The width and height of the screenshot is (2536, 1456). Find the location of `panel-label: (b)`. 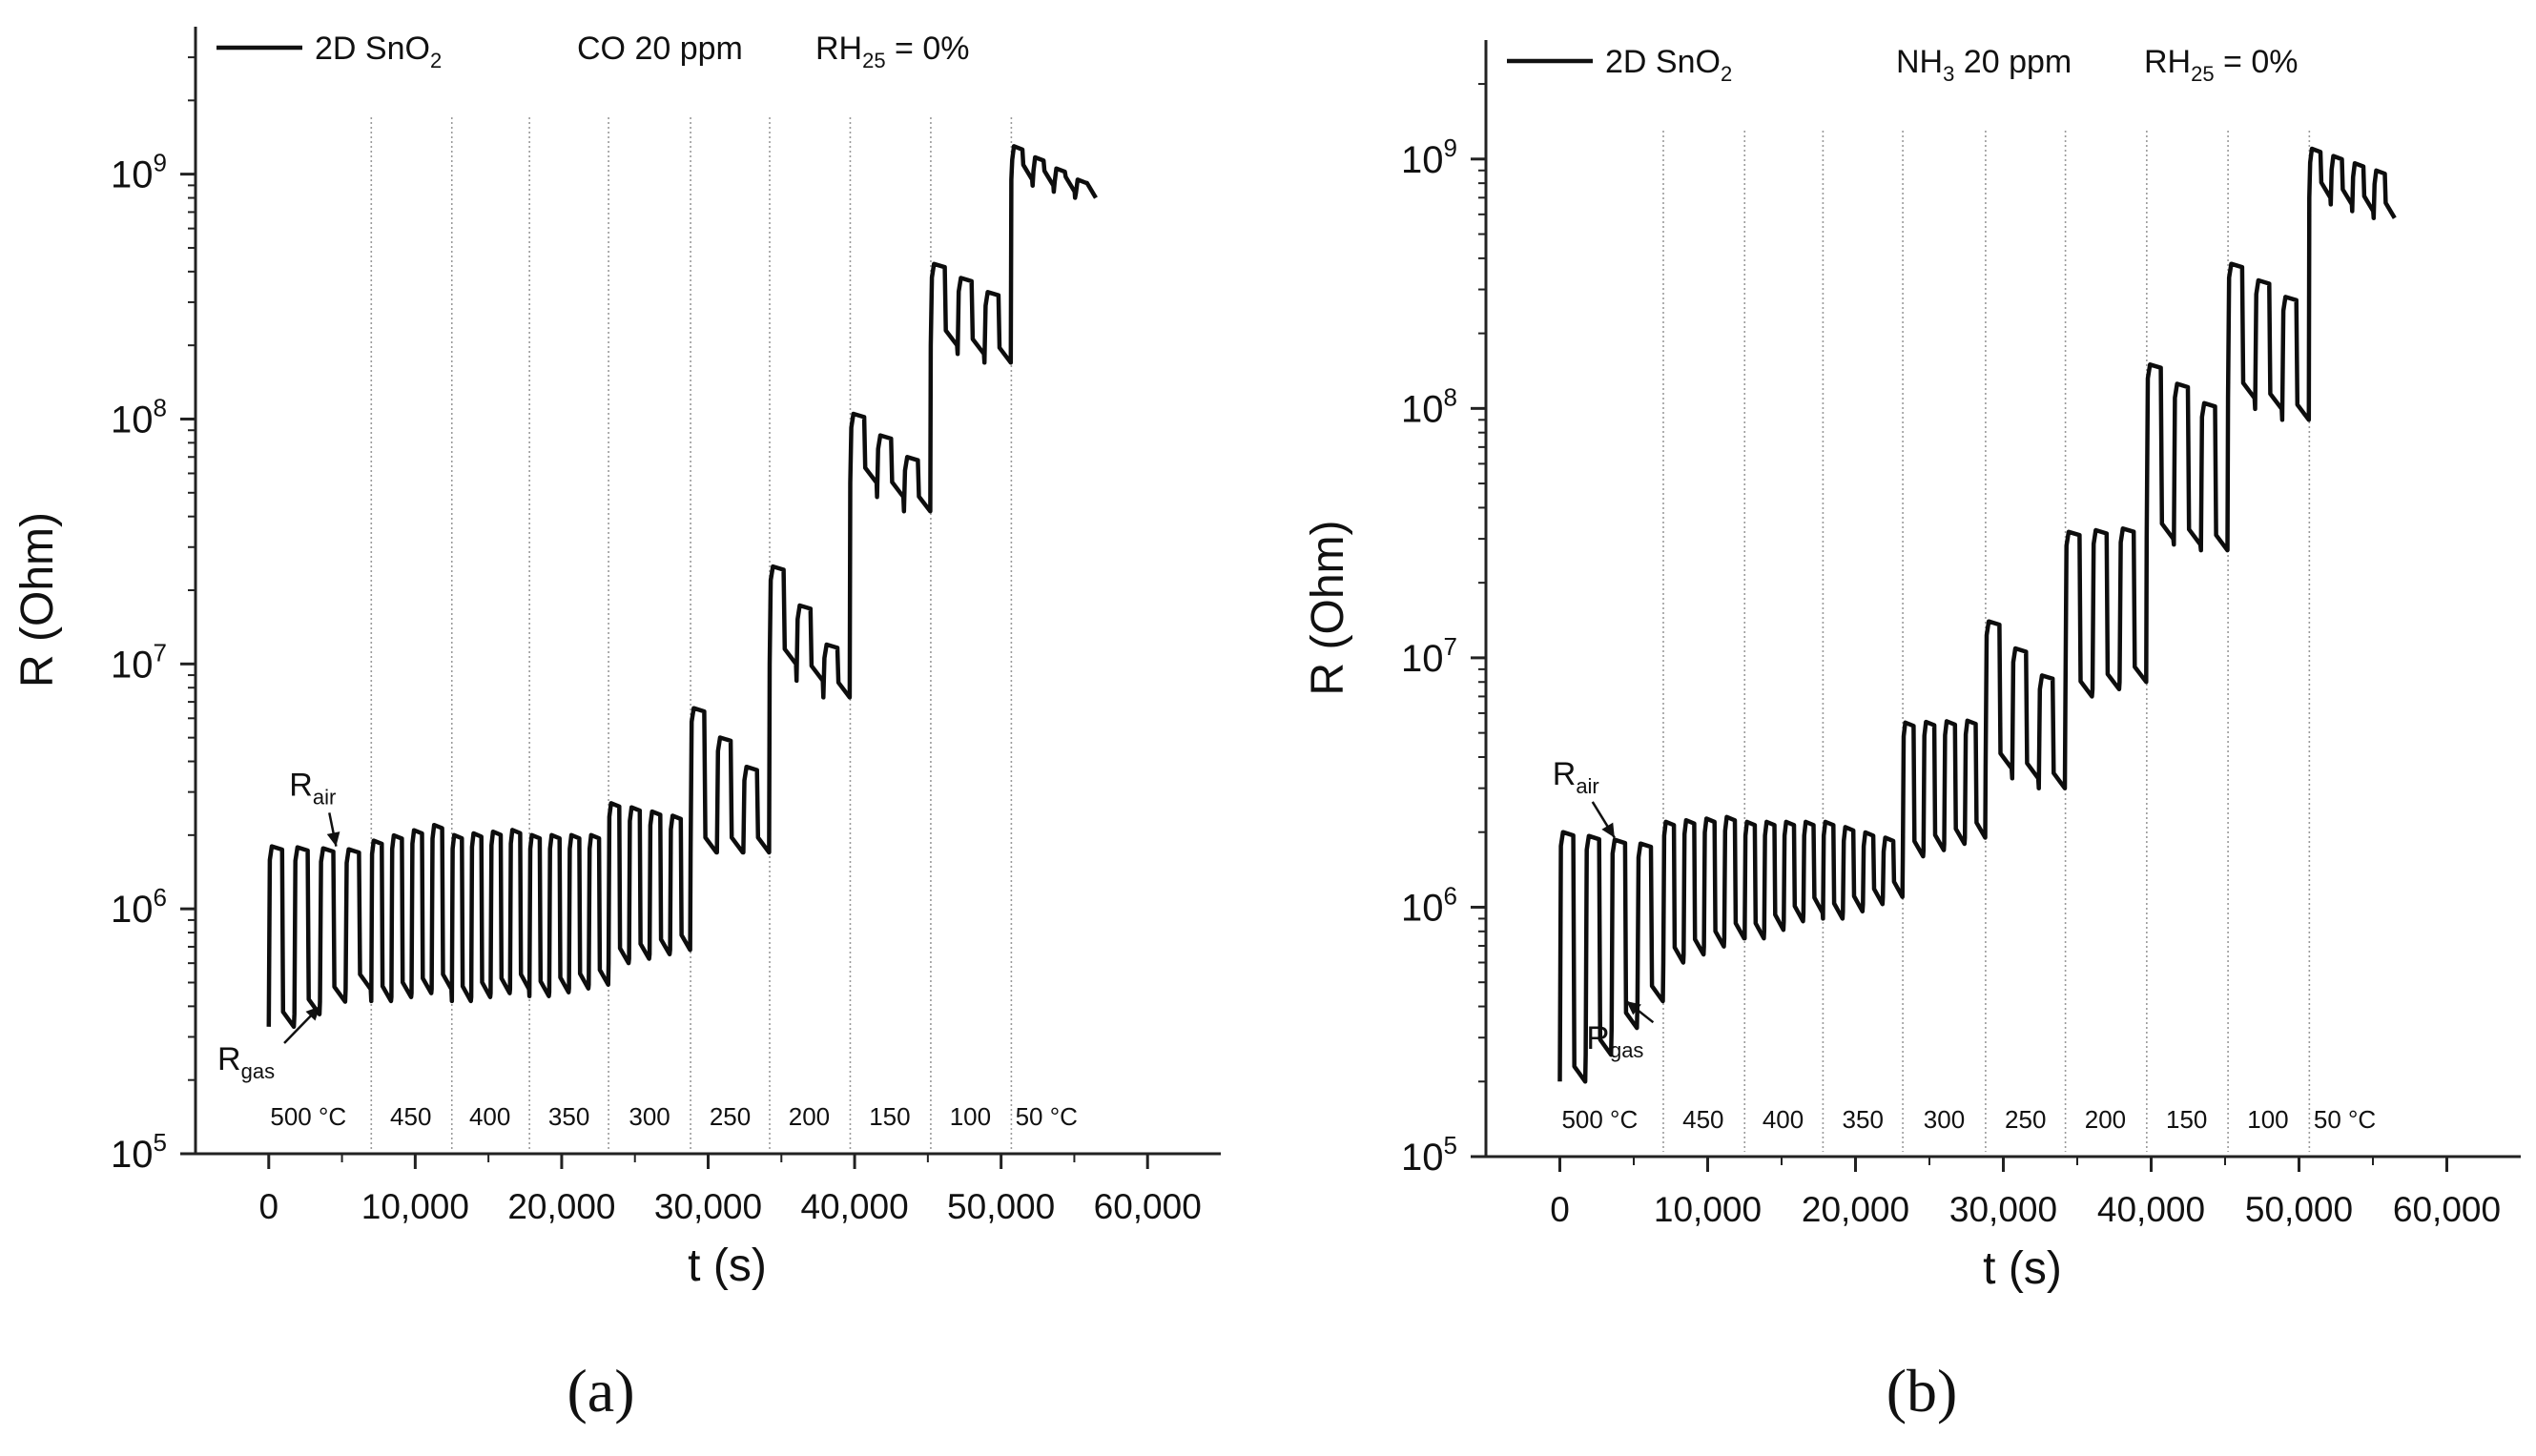

panel-label: (b) is located at coordinates (1923, 1391).